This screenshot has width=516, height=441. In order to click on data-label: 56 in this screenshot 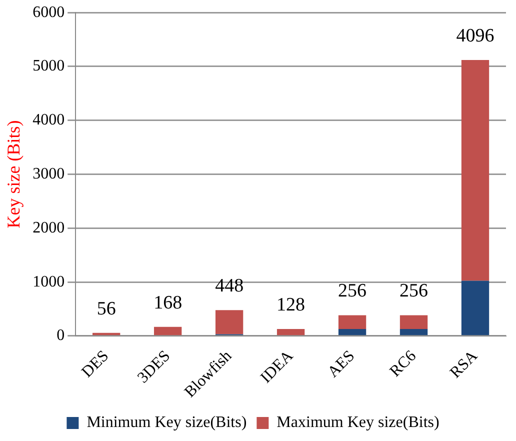, I will do `click(106, 309)`.